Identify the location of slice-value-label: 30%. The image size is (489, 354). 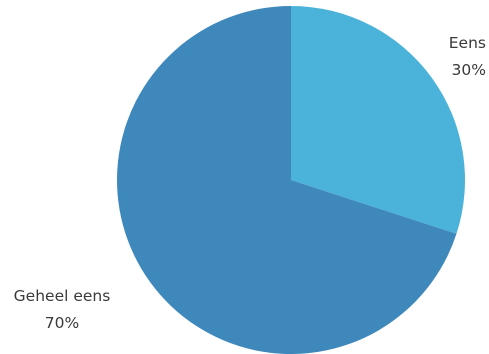
(469, 70).